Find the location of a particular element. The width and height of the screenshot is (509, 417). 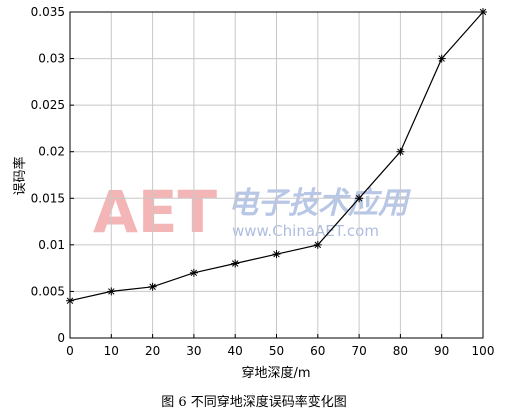

x-tick-label: 80 is located at coordinates (400, 351).